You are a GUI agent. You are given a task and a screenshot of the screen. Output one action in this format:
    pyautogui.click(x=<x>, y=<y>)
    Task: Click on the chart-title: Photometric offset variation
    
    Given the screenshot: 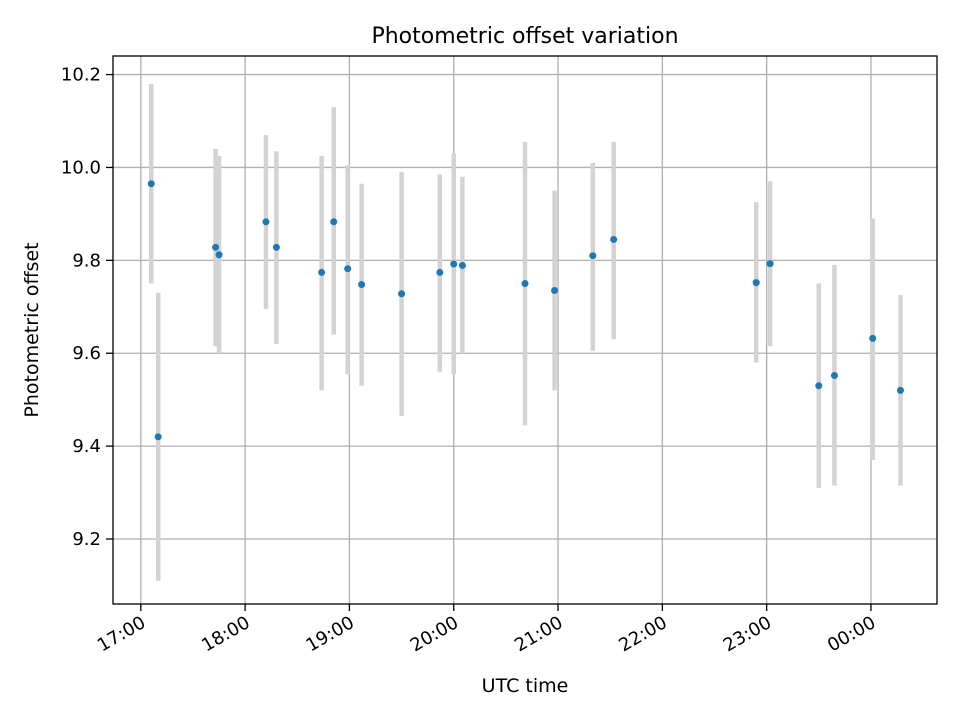 What is the action you would take?
    pyautogui.click(x=524, y=36)
    